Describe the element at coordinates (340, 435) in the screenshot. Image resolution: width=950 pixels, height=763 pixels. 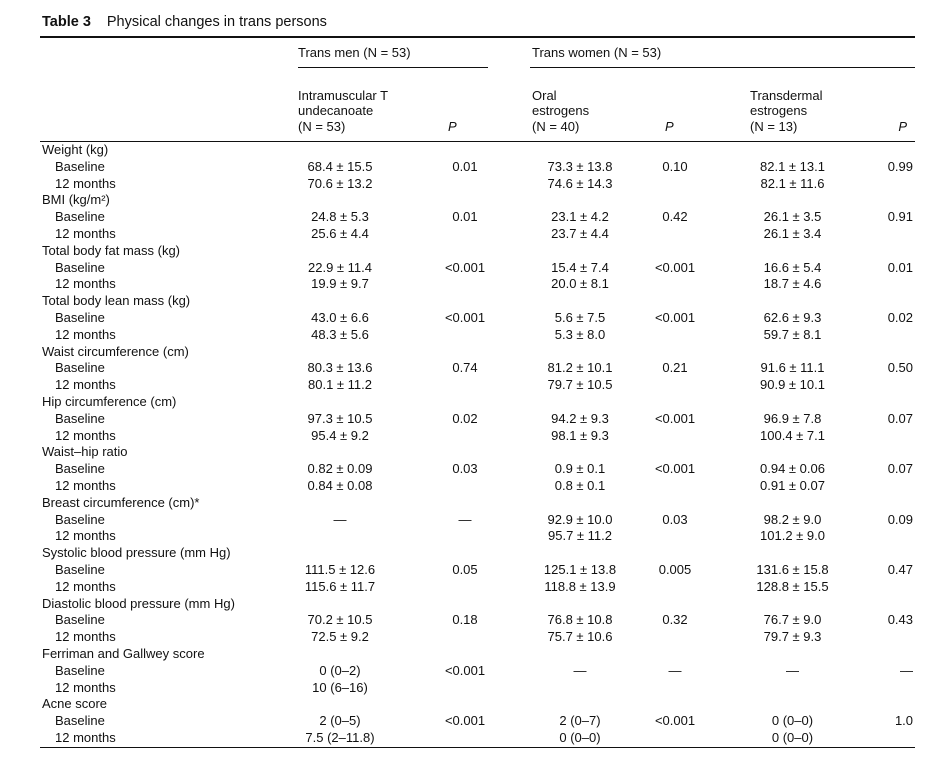
I see `value-cell: 95.4 ± 9.2` at that location.